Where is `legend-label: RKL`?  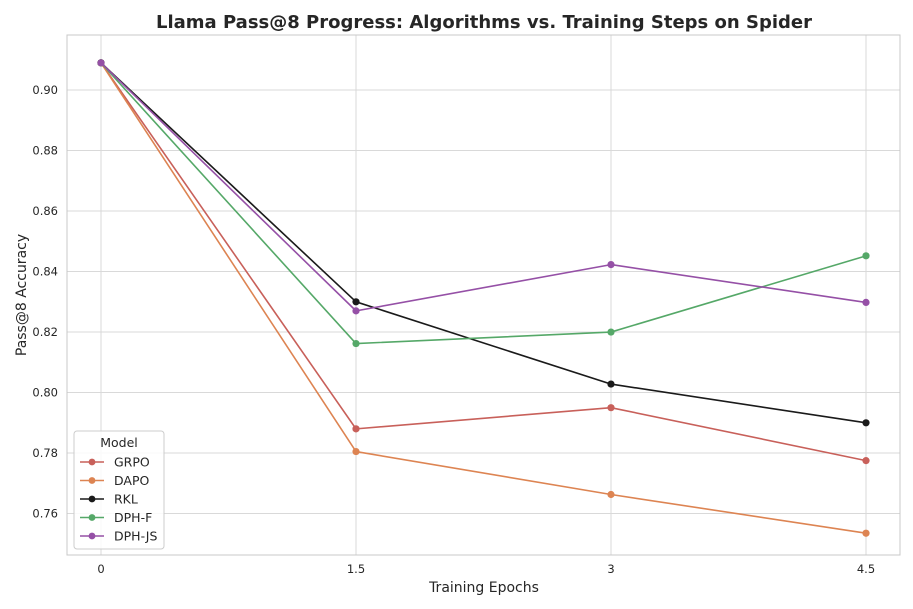
legend-label: RKL is located at coordinates (126, 499).